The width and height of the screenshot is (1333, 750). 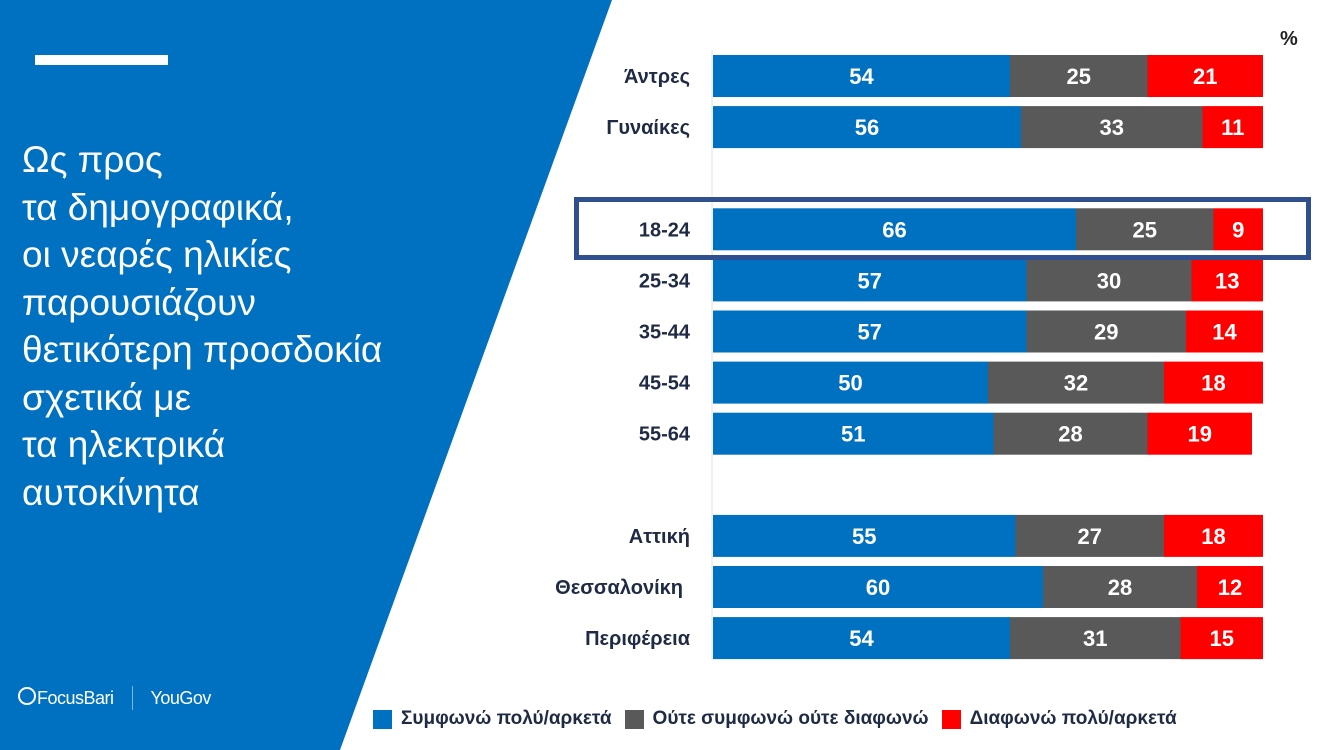 I want to click on category-label: Αττική, so click(x=659, y=537).